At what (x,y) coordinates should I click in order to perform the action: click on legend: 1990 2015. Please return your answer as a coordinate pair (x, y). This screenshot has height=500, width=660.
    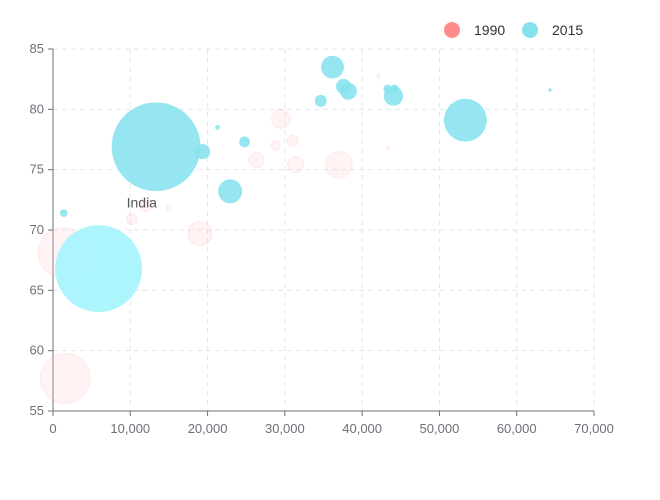
    Looking at the image, I should click on (513, 30).